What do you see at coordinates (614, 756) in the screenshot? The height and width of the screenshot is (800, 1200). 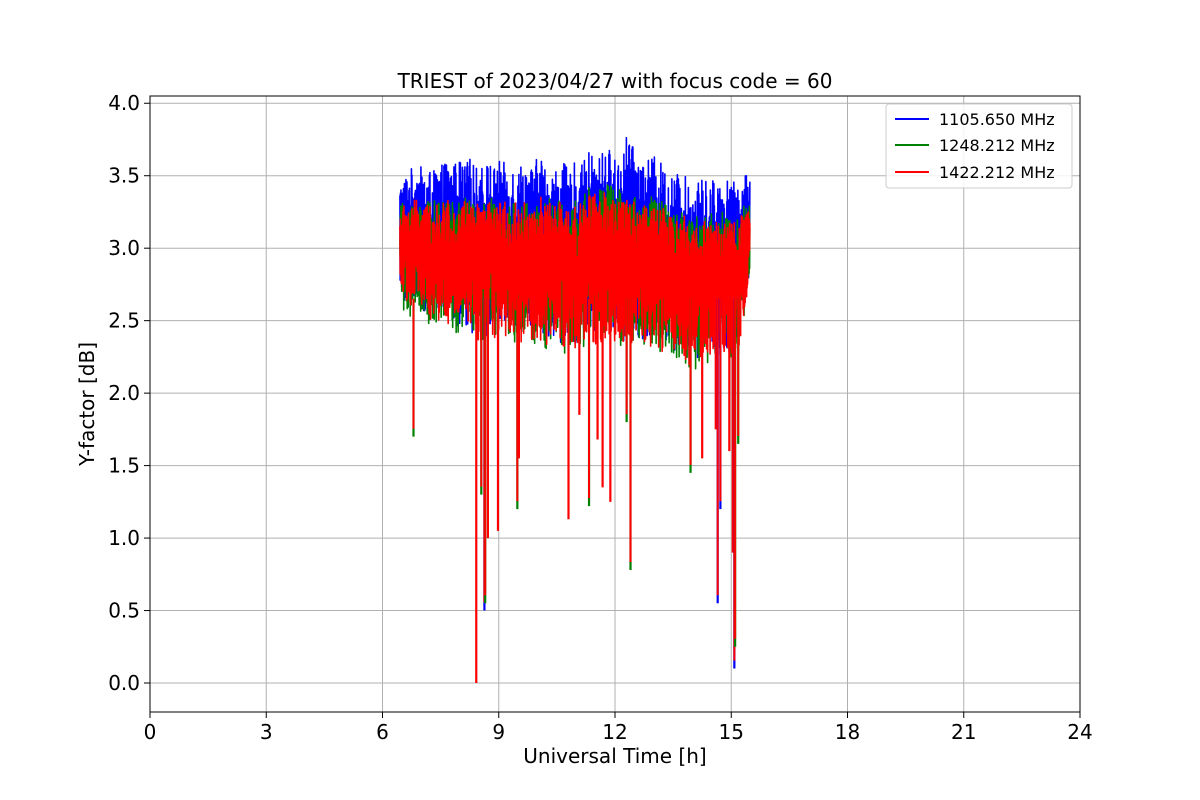 I see `x-axis-label: Universal Time [h]` at bounding box center [614, 756].